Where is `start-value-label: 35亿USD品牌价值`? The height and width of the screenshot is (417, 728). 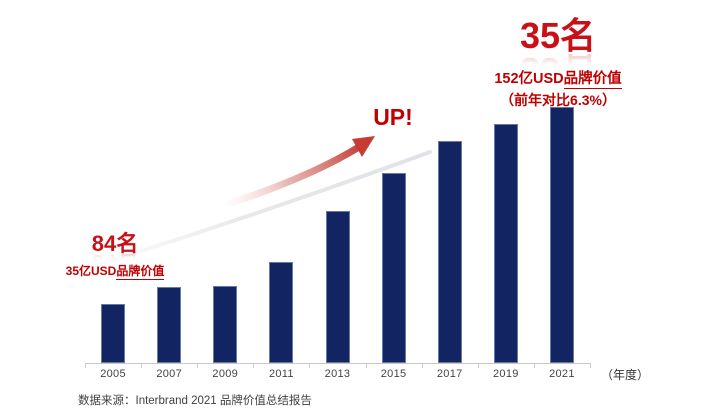 start-value-label: 35亿USD品牌价值 is located at coordinates (115, 271).